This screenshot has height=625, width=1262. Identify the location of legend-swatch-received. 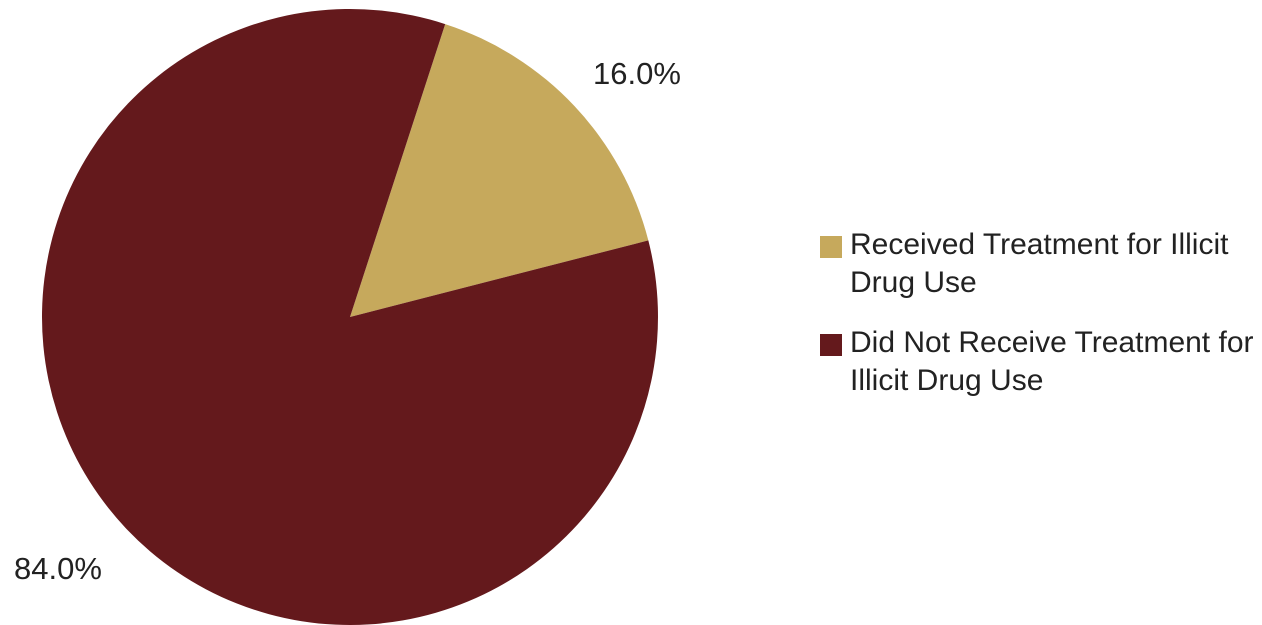
(831, 247).